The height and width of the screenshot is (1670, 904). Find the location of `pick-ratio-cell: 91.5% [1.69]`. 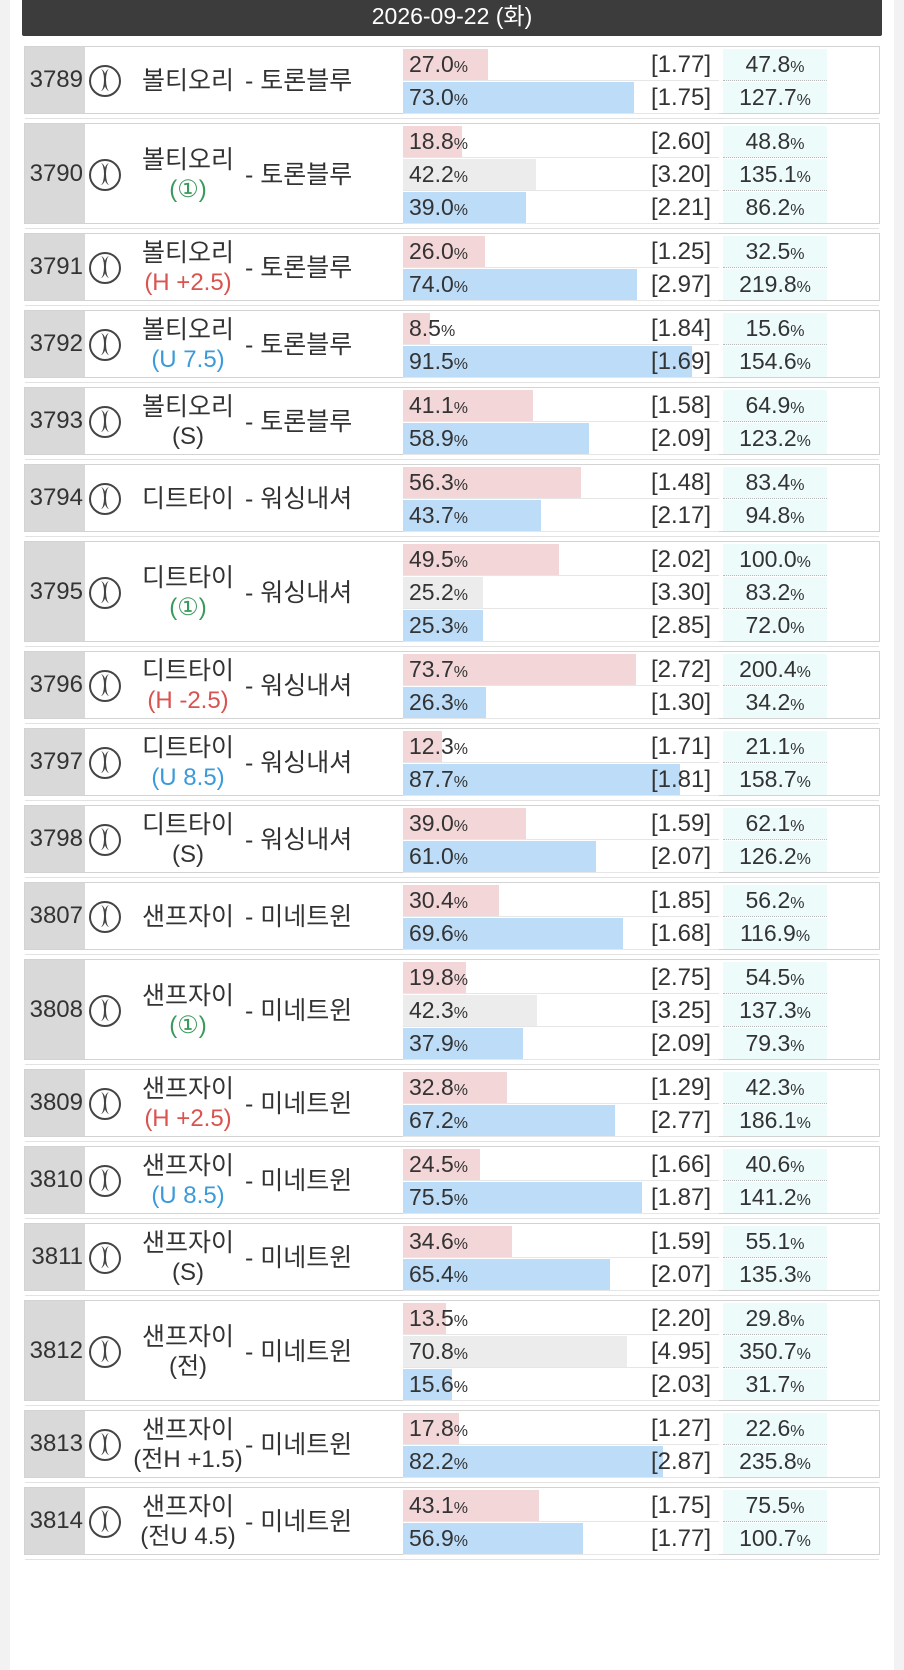

pick-ratio-cell: 91.5% [1.69] is located at coordinates (561, 362).